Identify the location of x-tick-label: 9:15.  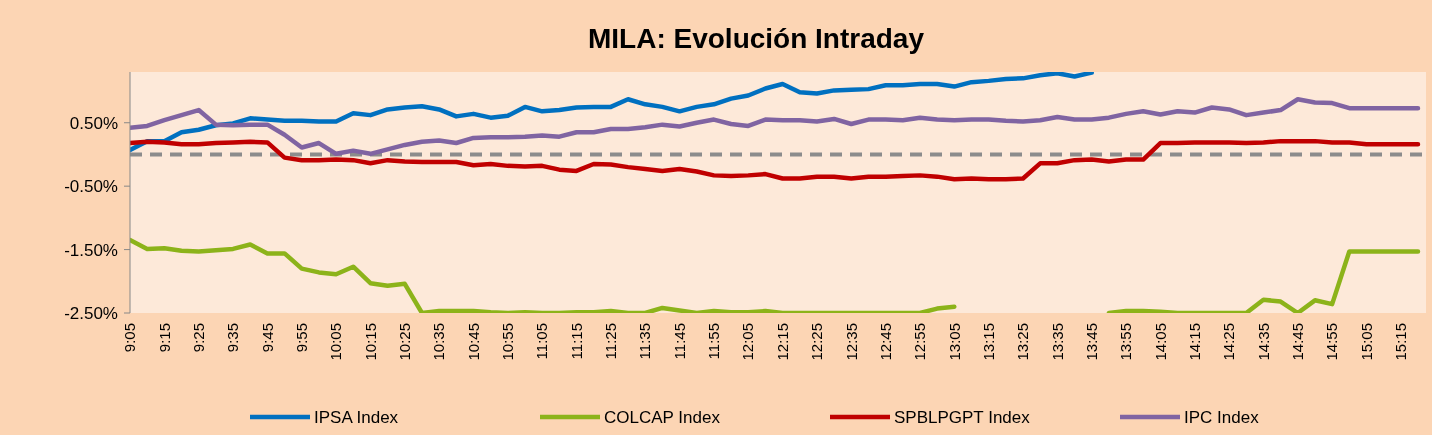
(164, 338).